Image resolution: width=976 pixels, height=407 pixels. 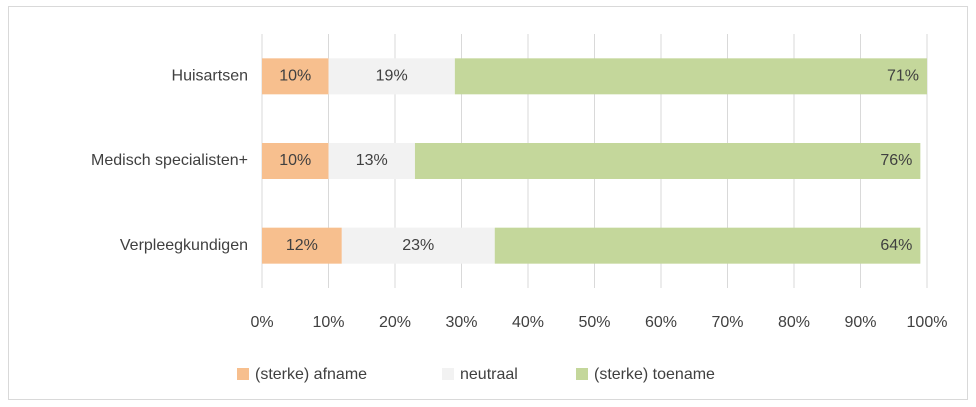 I want to click on data-label: 12%, so click(x=302, y=245).